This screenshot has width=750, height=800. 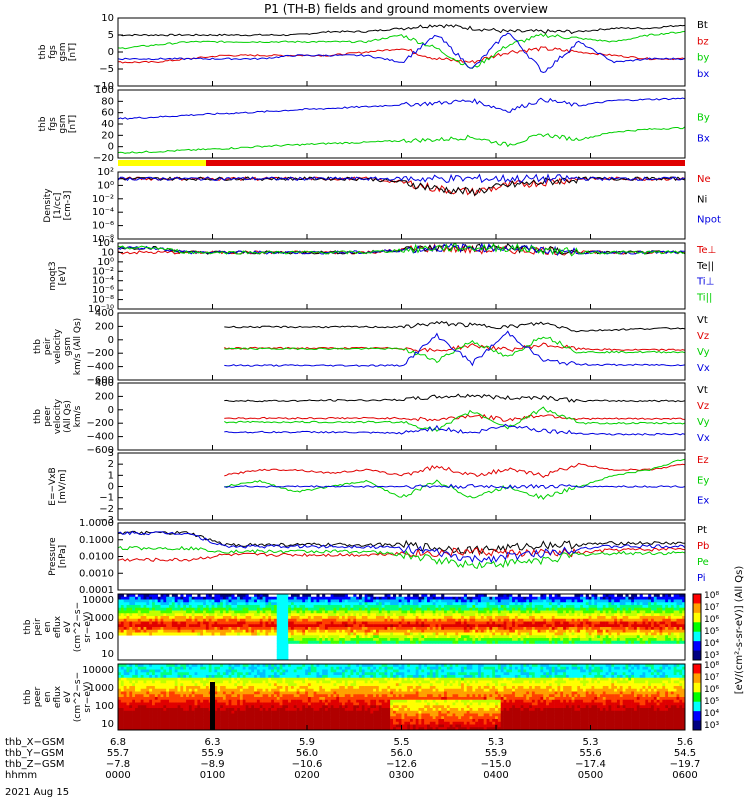 I want to click on panel-ylabel-line: thb, so click(x=28, y=626).